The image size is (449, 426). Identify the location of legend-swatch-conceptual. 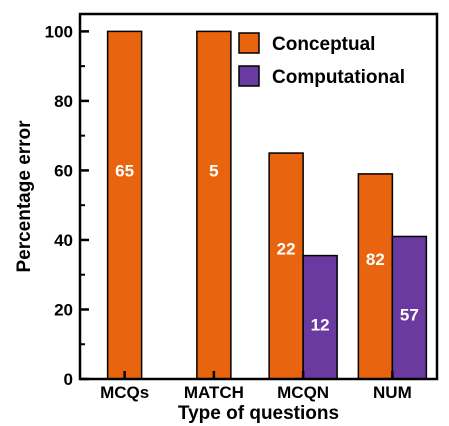
(249, 43).